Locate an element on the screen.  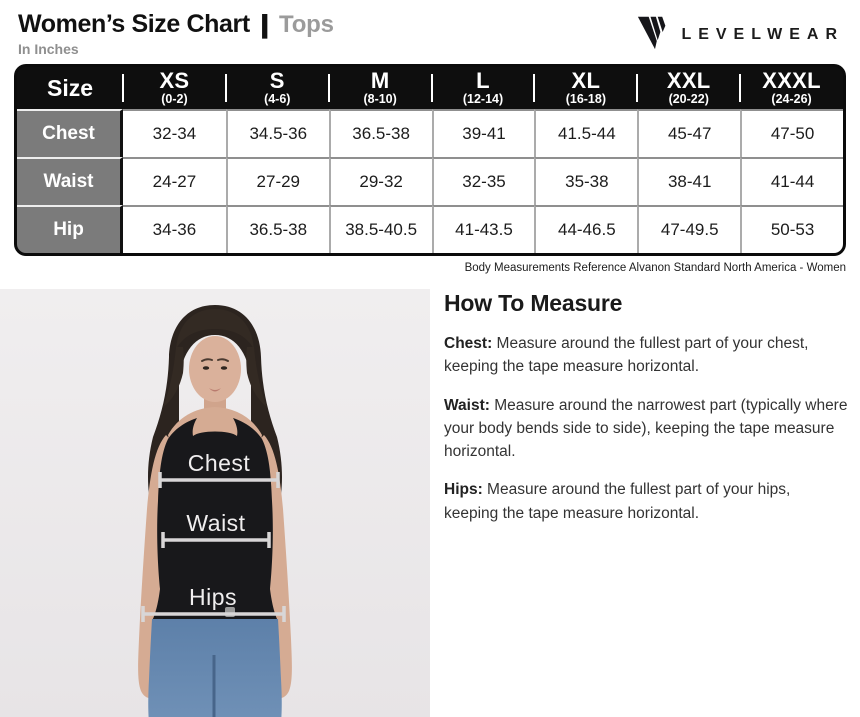
size-name: L is located at coordinates (483, 81).